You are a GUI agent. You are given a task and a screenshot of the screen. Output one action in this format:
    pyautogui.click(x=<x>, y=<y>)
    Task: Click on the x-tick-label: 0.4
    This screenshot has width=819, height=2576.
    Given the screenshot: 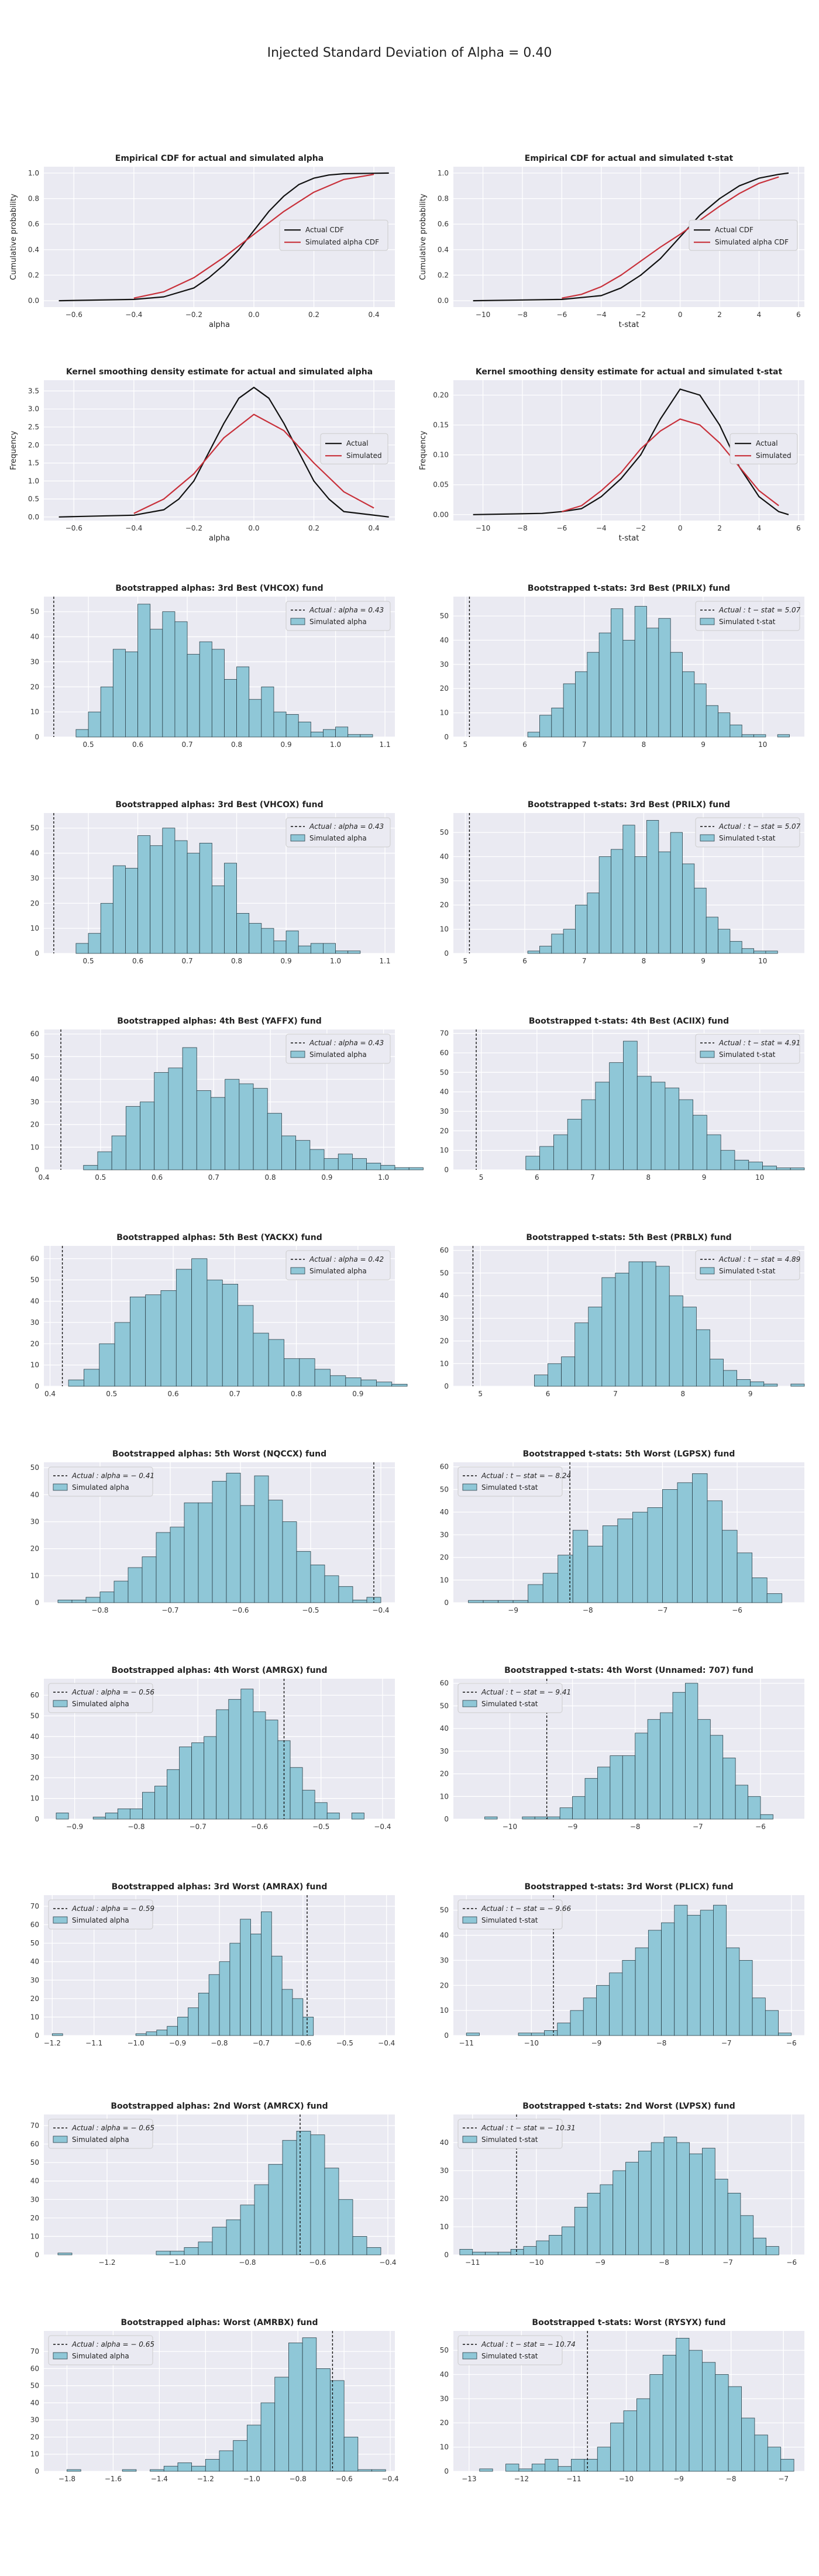 What is the action you would take?
    pyautogui.click(x=374, y=315)
    